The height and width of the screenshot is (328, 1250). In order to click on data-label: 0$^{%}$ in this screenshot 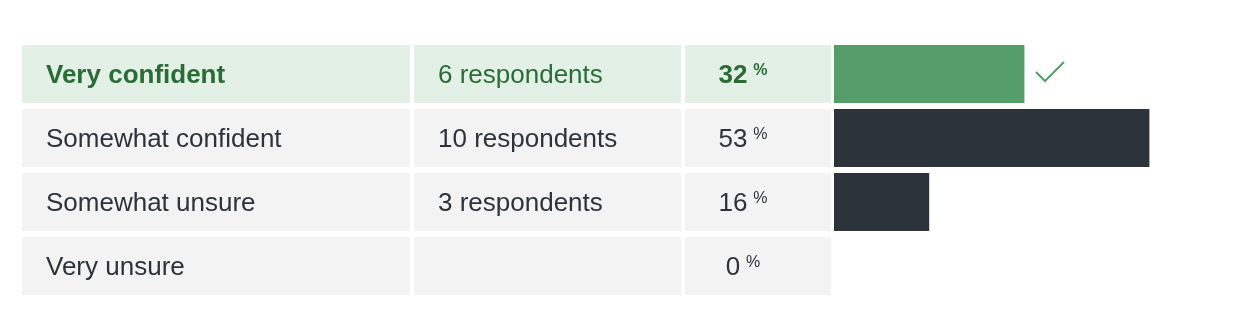, I will do `click(758, 266)`.